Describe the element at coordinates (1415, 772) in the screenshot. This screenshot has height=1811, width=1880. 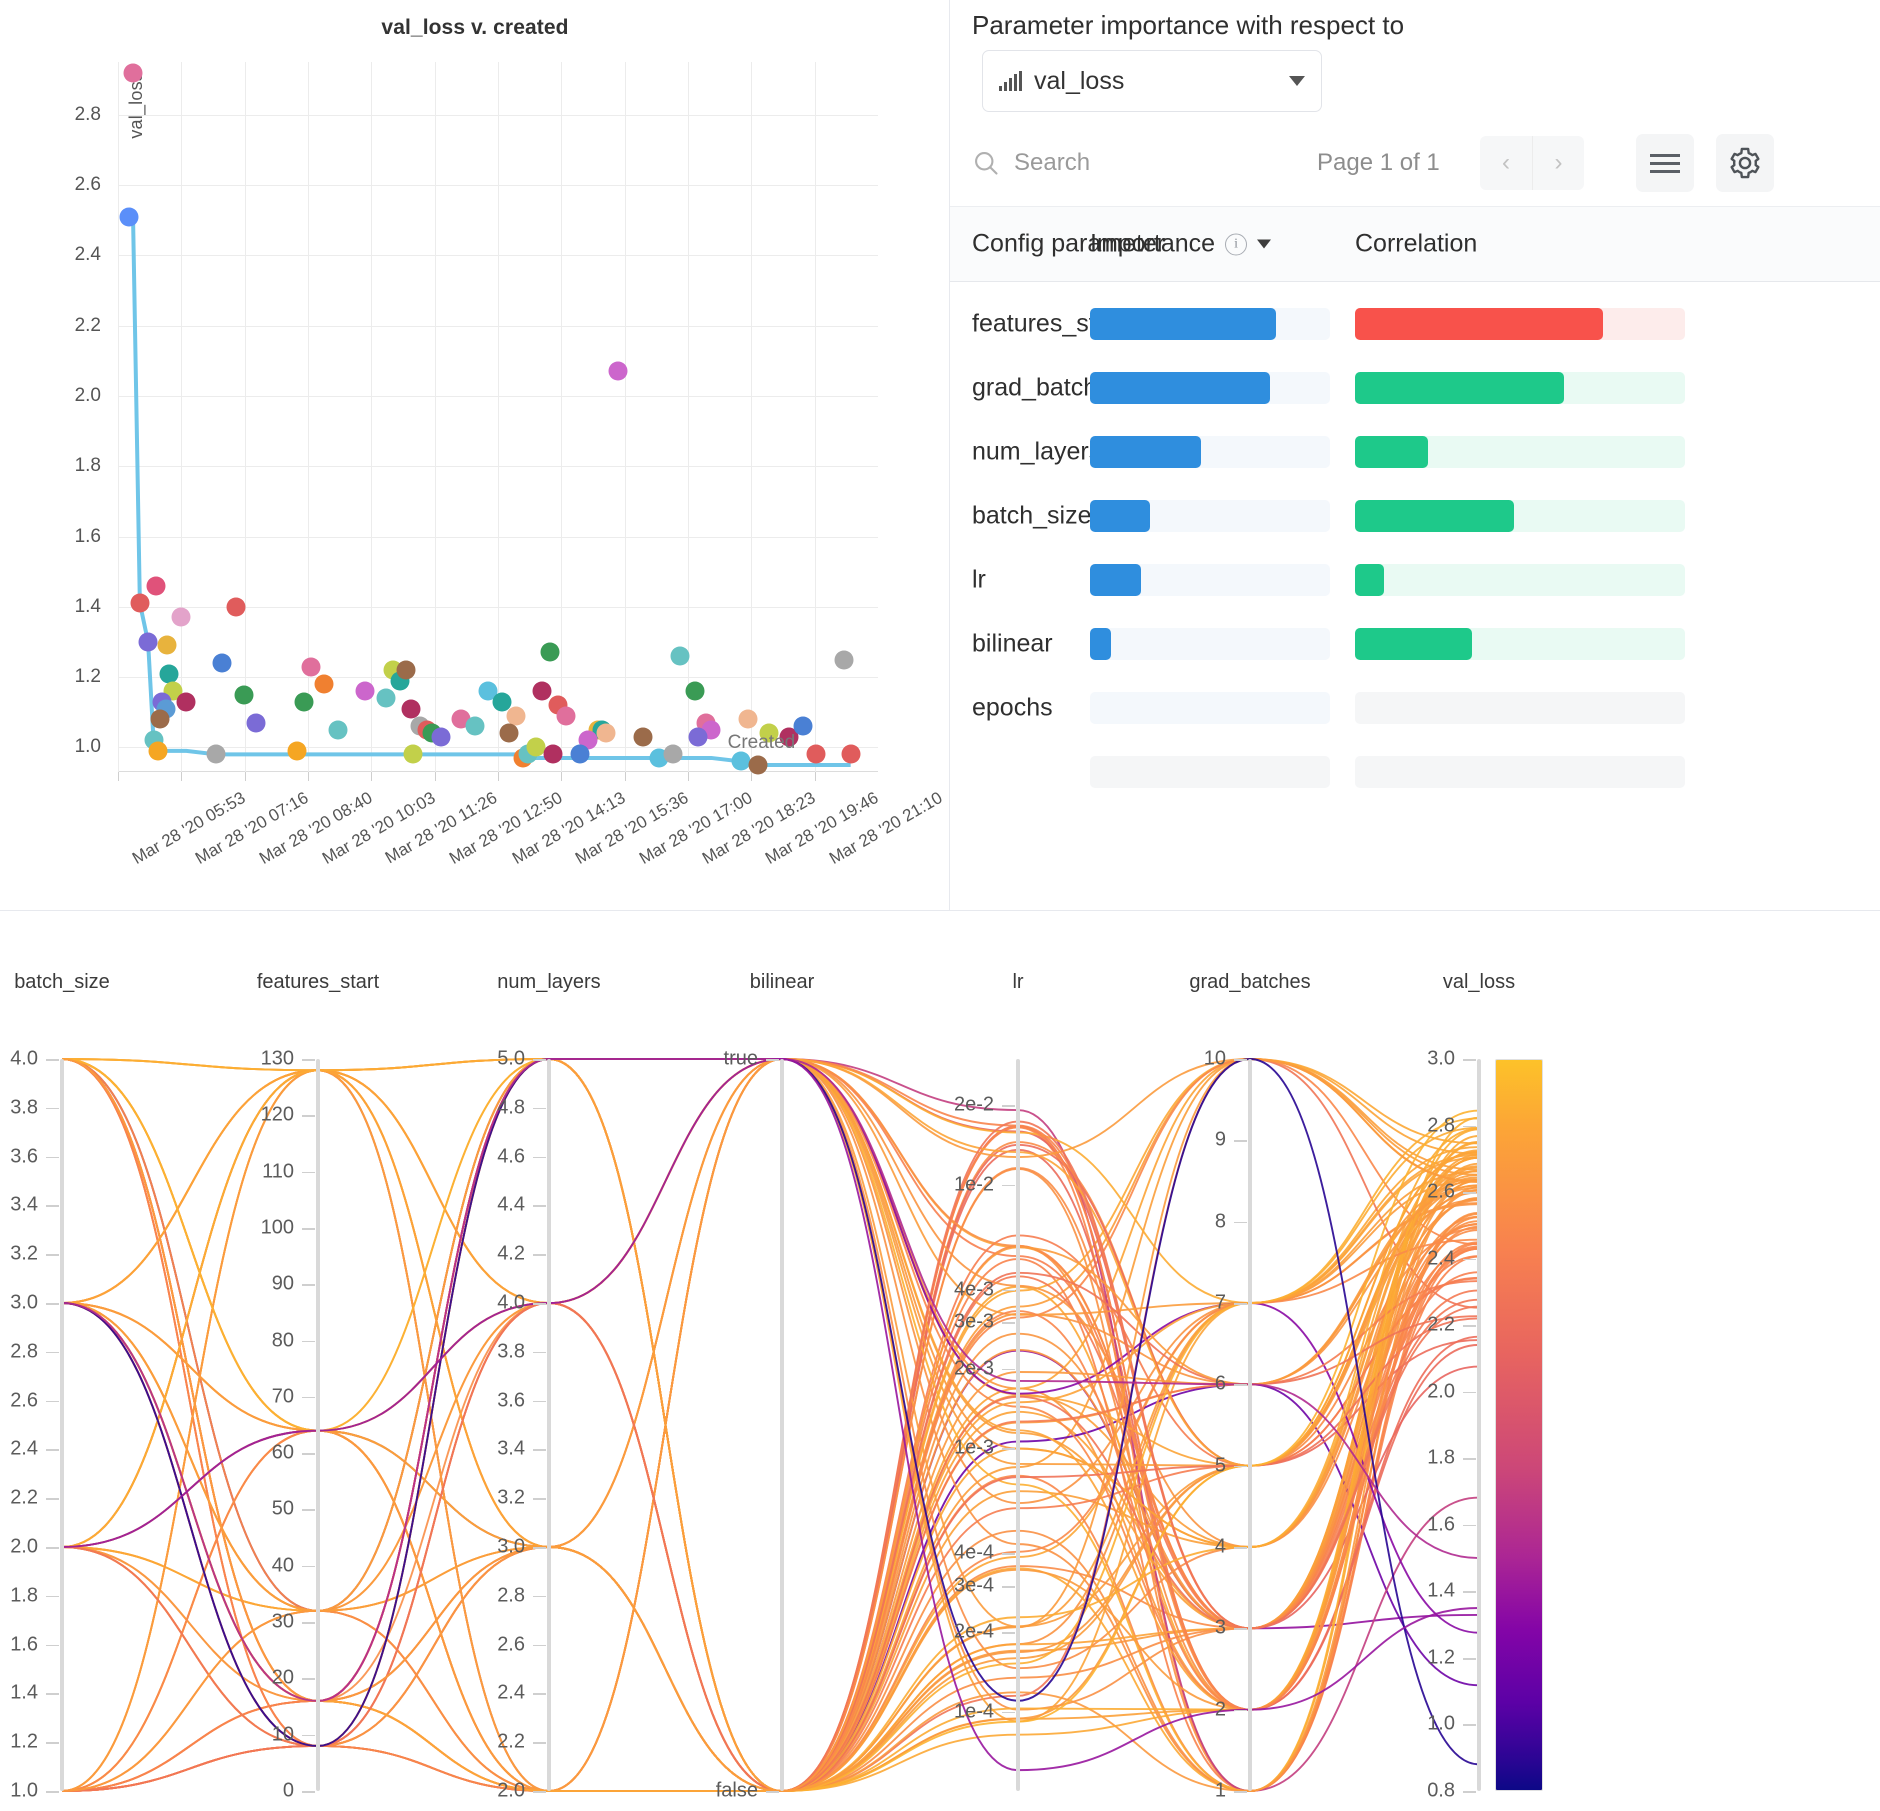
I see `table-row` at that location.